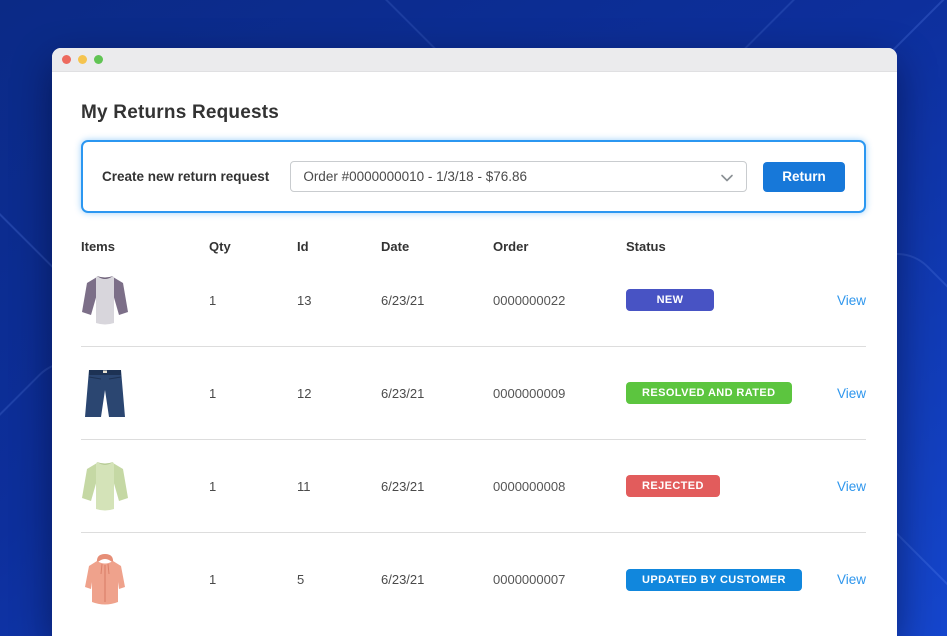 This screenshot has width=947, height=636. Describe the element at coordinates (529, 300) in the screenshot. I see `cell-order: 0000000022` at that location.